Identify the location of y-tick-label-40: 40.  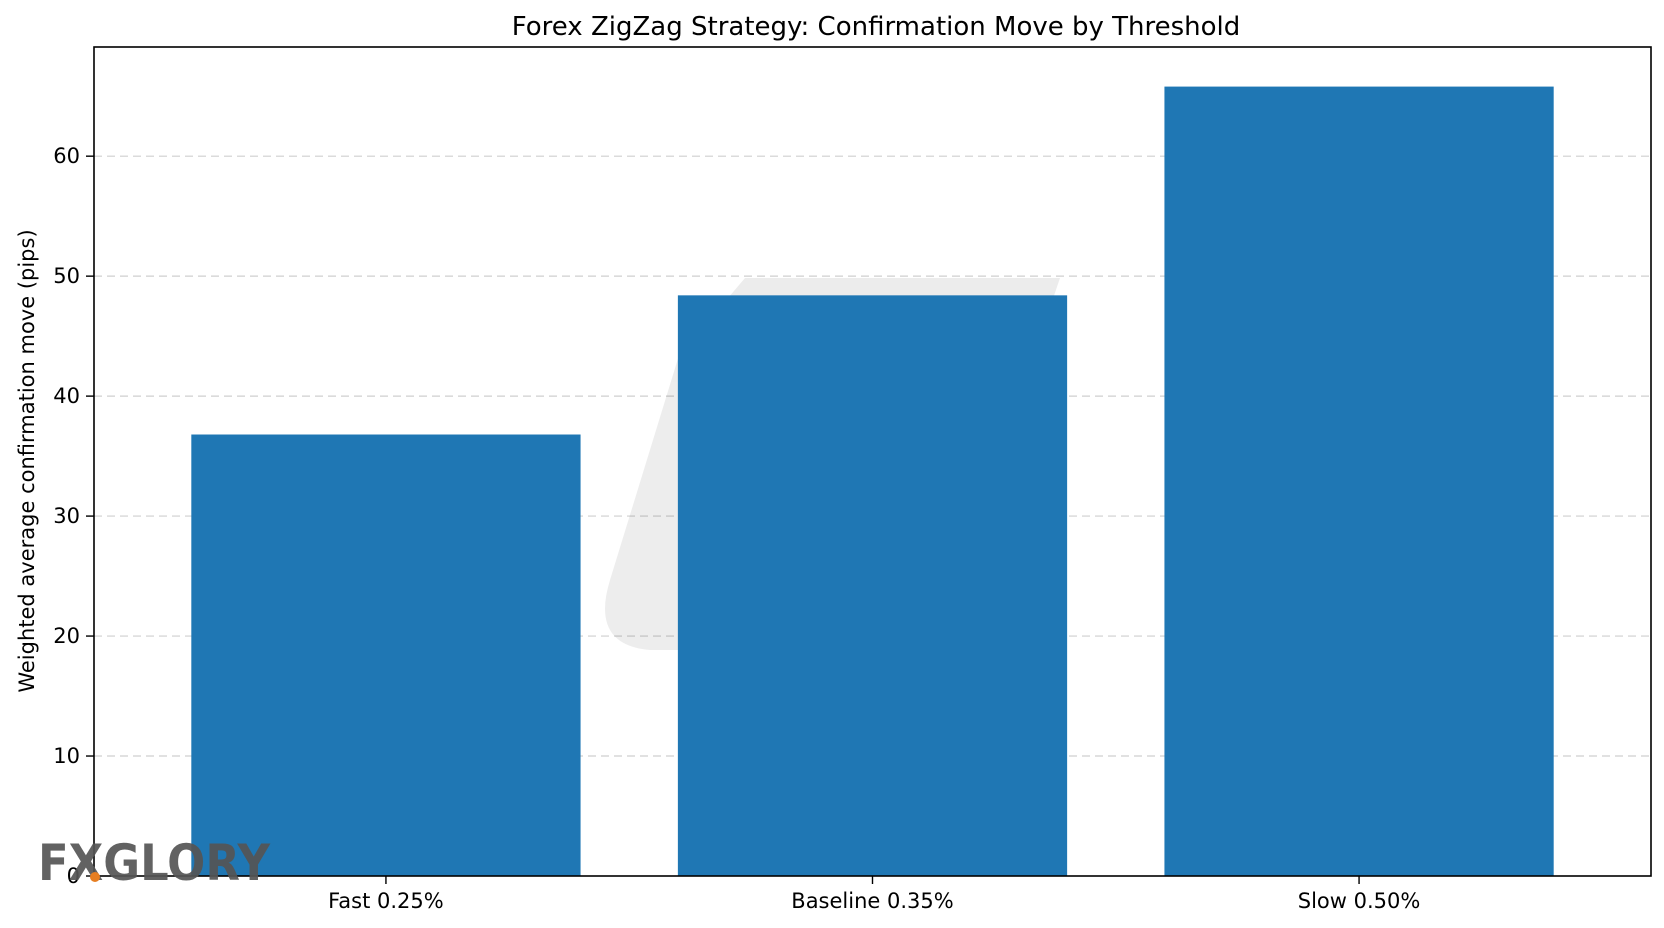
(66, 396).